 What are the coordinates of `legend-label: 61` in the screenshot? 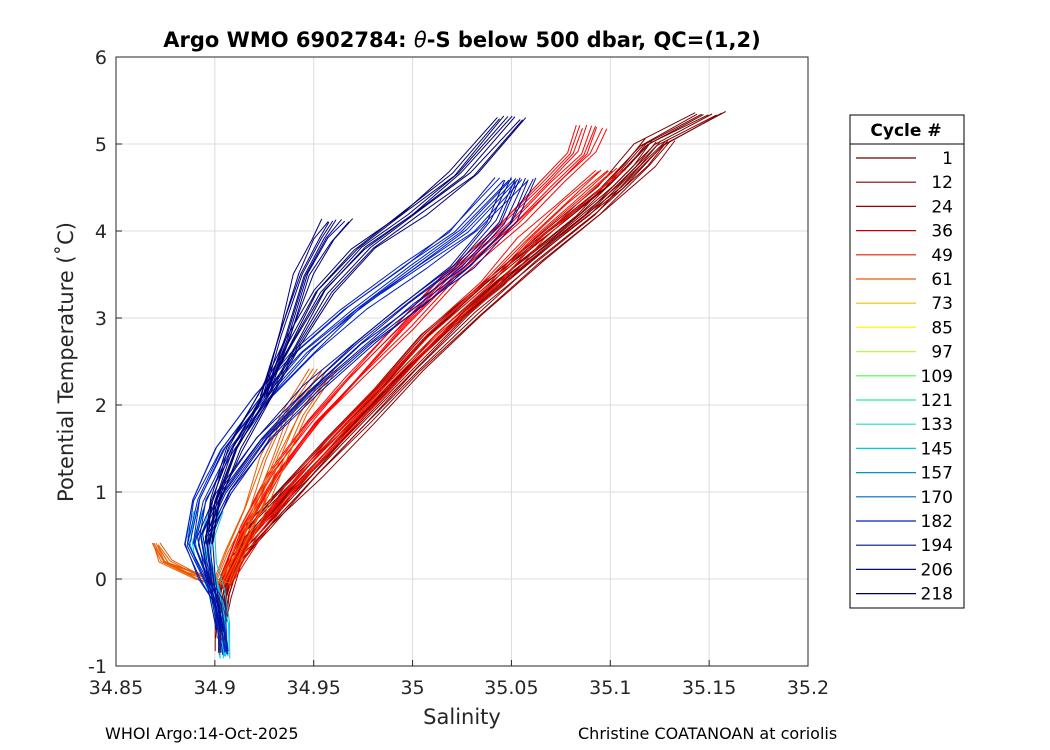 It's located at (942, 280).